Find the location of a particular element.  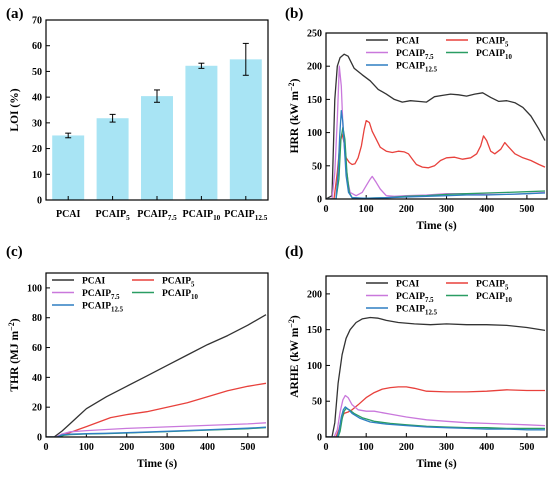

panel-d-legend-label-sub: 7.5 is located at coordinates (429, 300).